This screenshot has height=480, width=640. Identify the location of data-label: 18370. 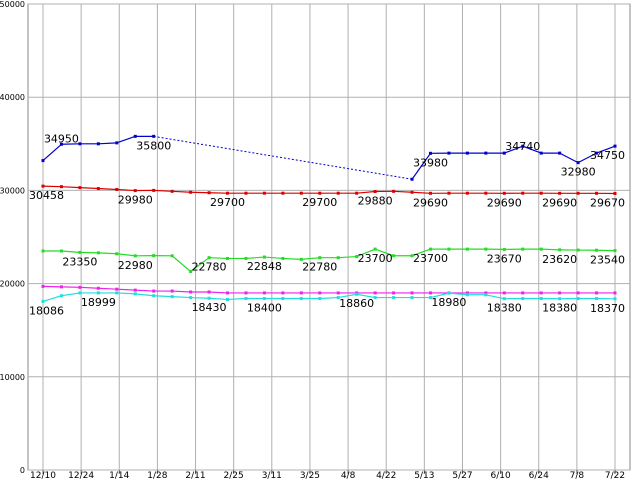
(607, 308).